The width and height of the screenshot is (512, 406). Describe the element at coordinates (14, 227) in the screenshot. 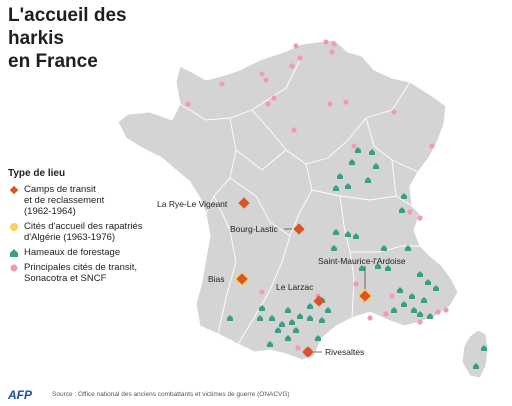

I see `yellow-circle-icon` at that location.